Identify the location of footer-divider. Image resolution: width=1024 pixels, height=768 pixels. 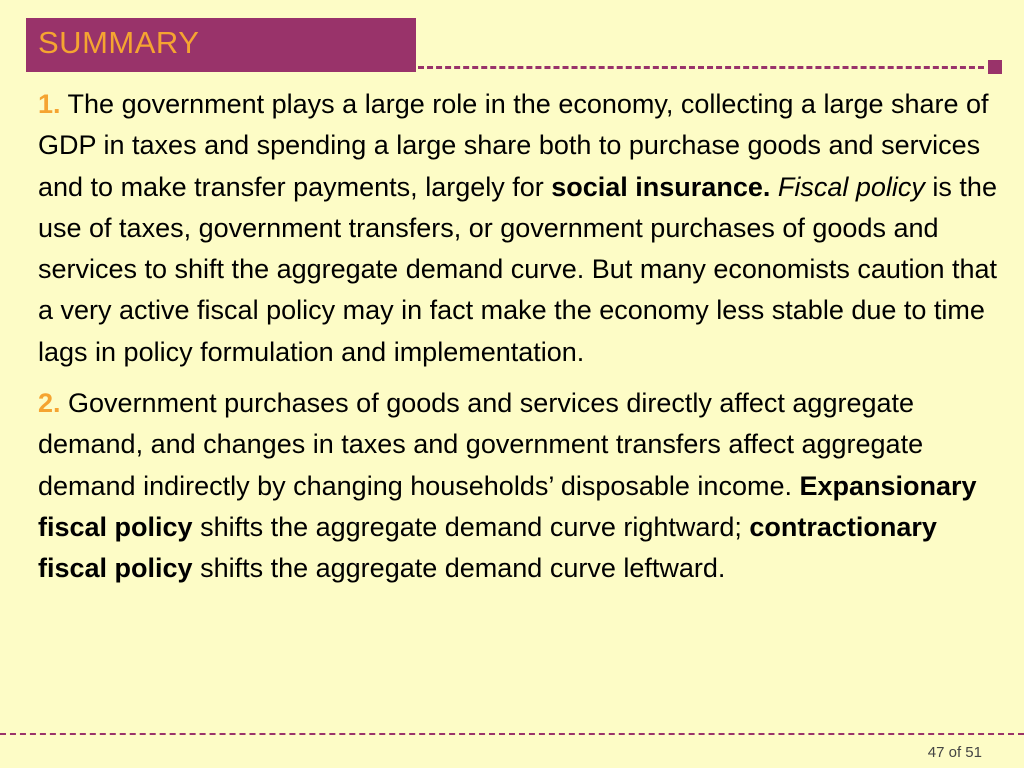
(512, 734).